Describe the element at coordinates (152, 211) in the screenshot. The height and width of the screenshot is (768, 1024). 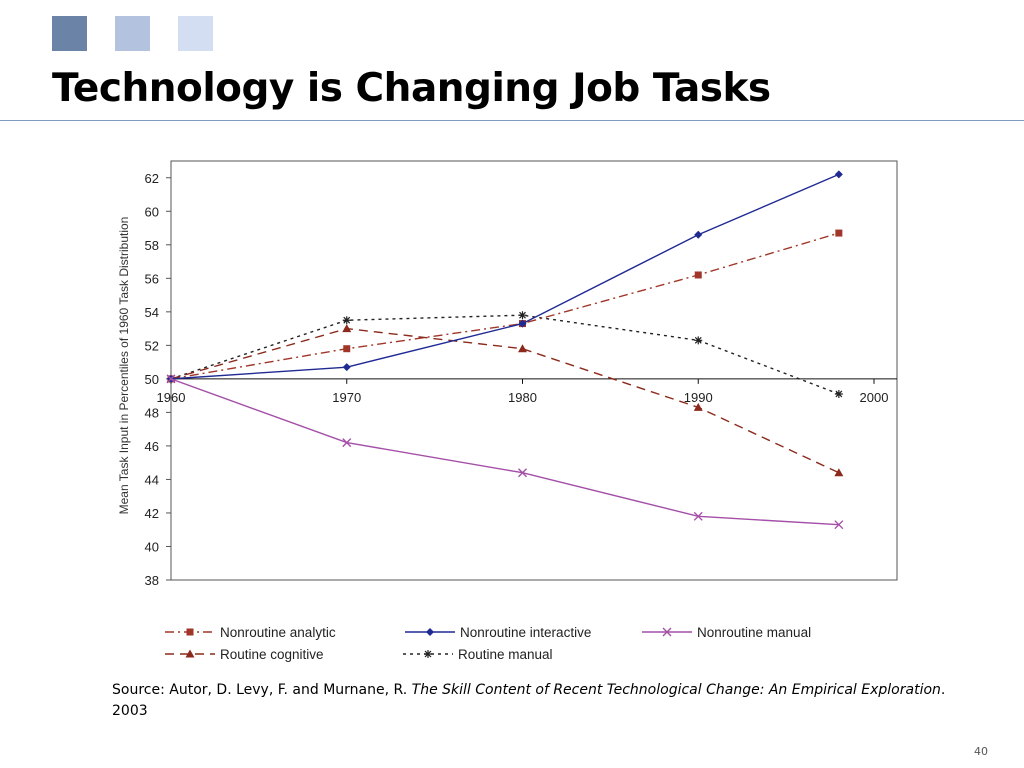
I see `y-tick-label: 60` at that location.